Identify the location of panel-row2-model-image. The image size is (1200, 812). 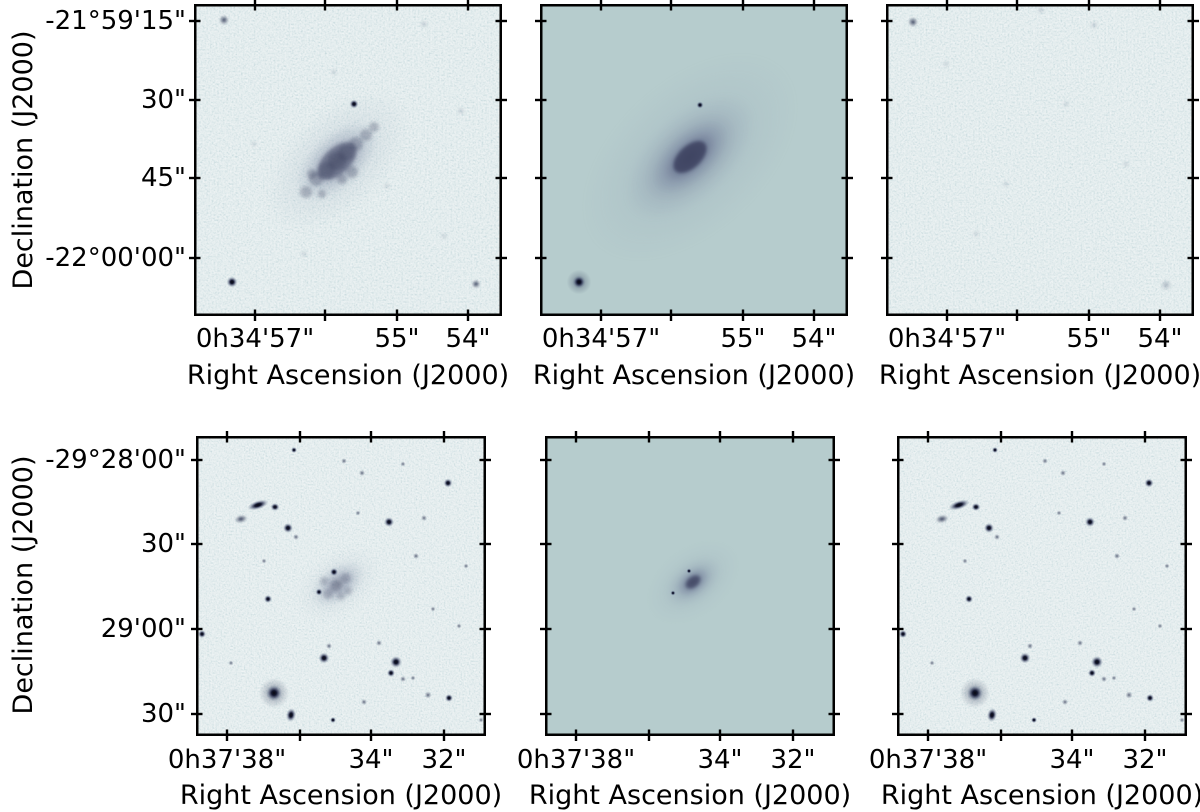
(690, 586).